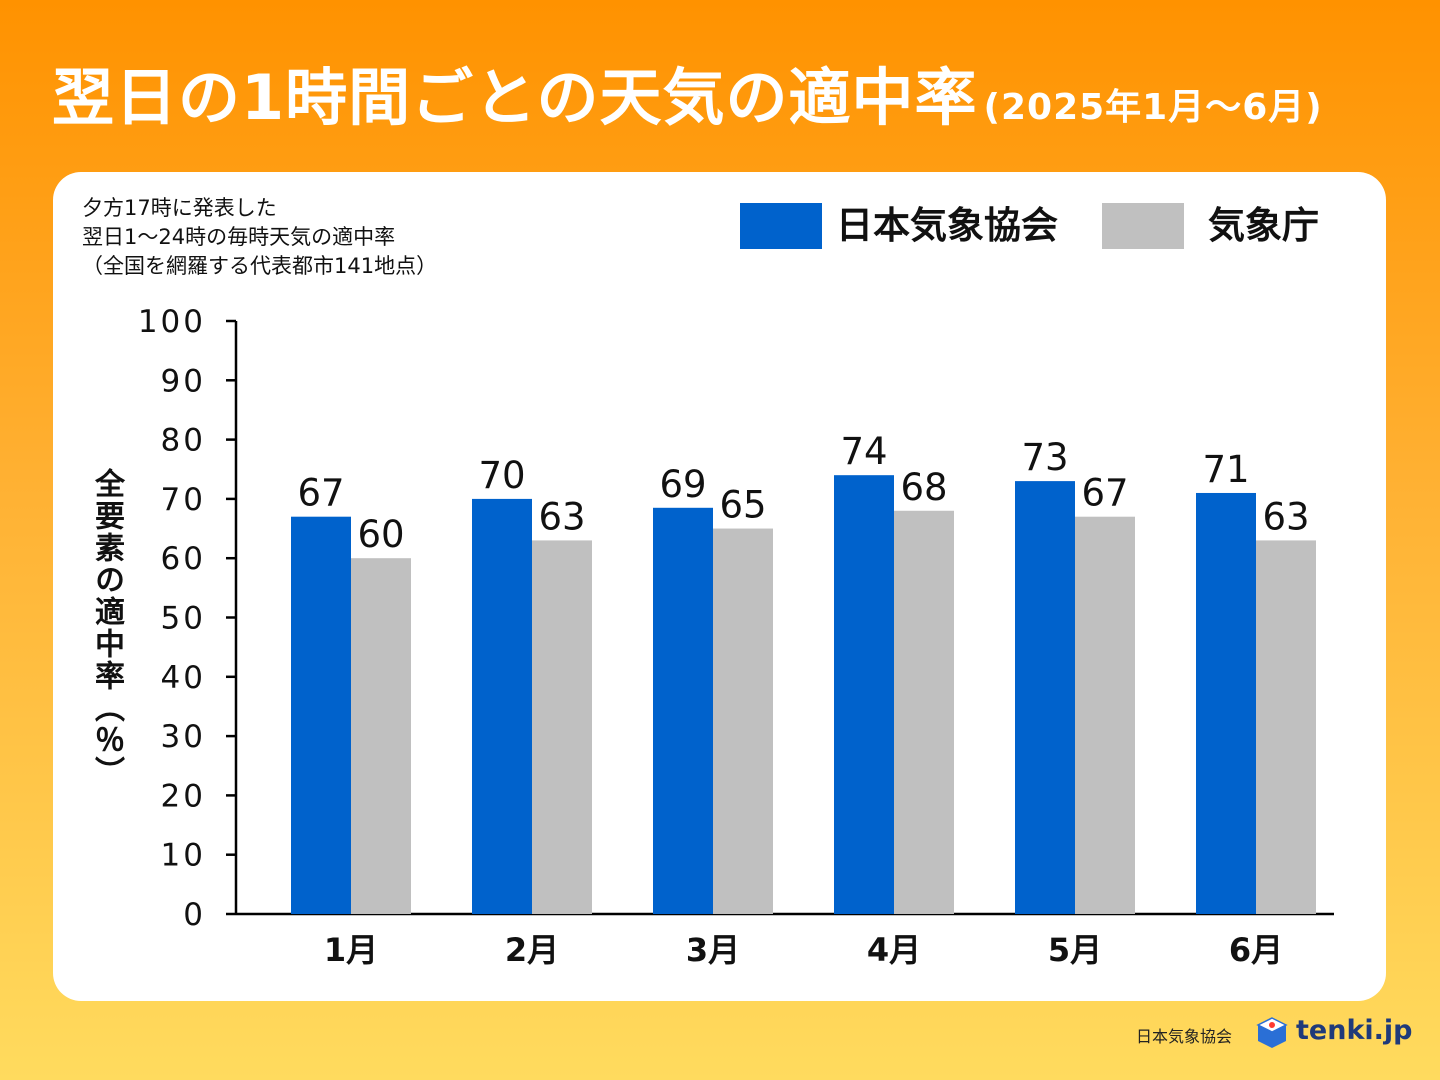 This screenshot has height=1080, width=1440. Describe the element at coordinates (183, 500) in the screenshot. I see `y-tick-label: 70` at that location.